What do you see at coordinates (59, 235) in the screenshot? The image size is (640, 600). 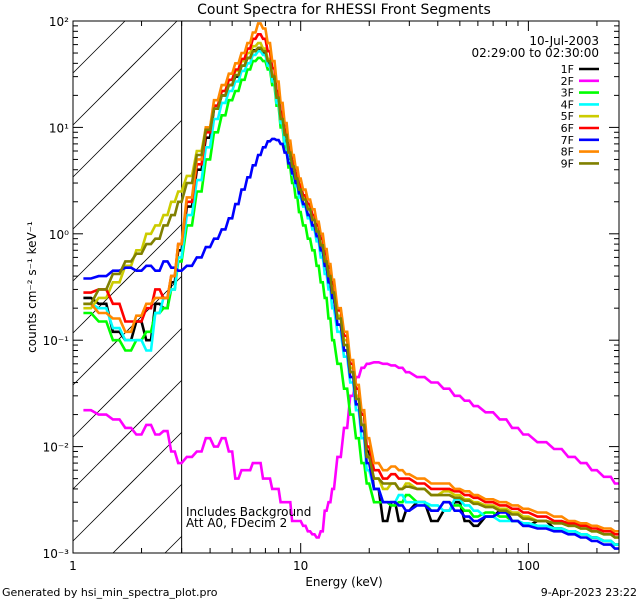 I see `y-tick-label: 10⁰` at bounding box center [59, 235].